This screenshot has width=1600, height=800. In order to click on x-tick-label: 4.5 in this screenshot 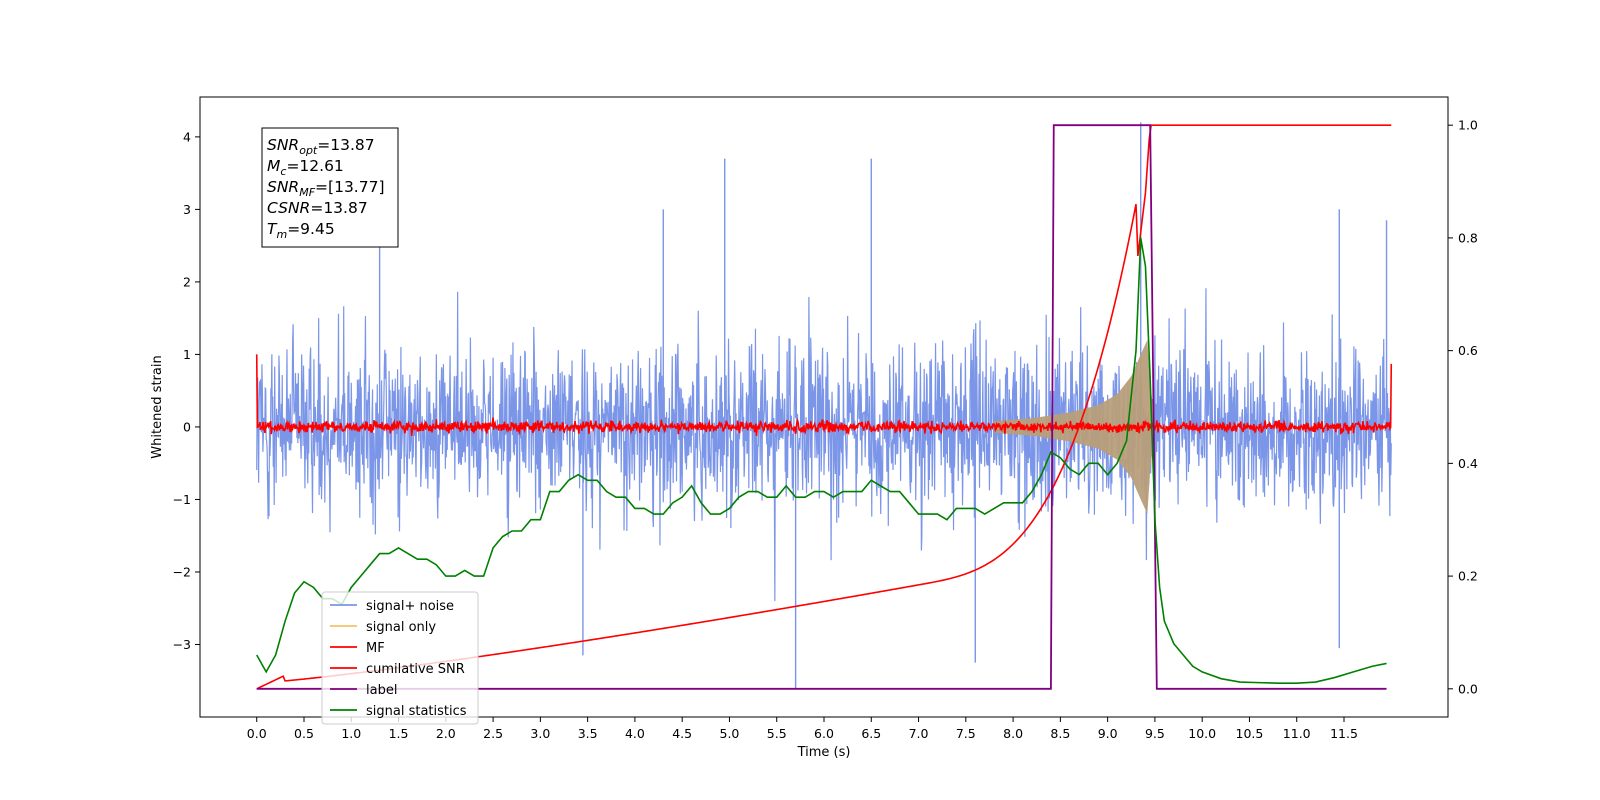, I will do `click(682, 733)`.